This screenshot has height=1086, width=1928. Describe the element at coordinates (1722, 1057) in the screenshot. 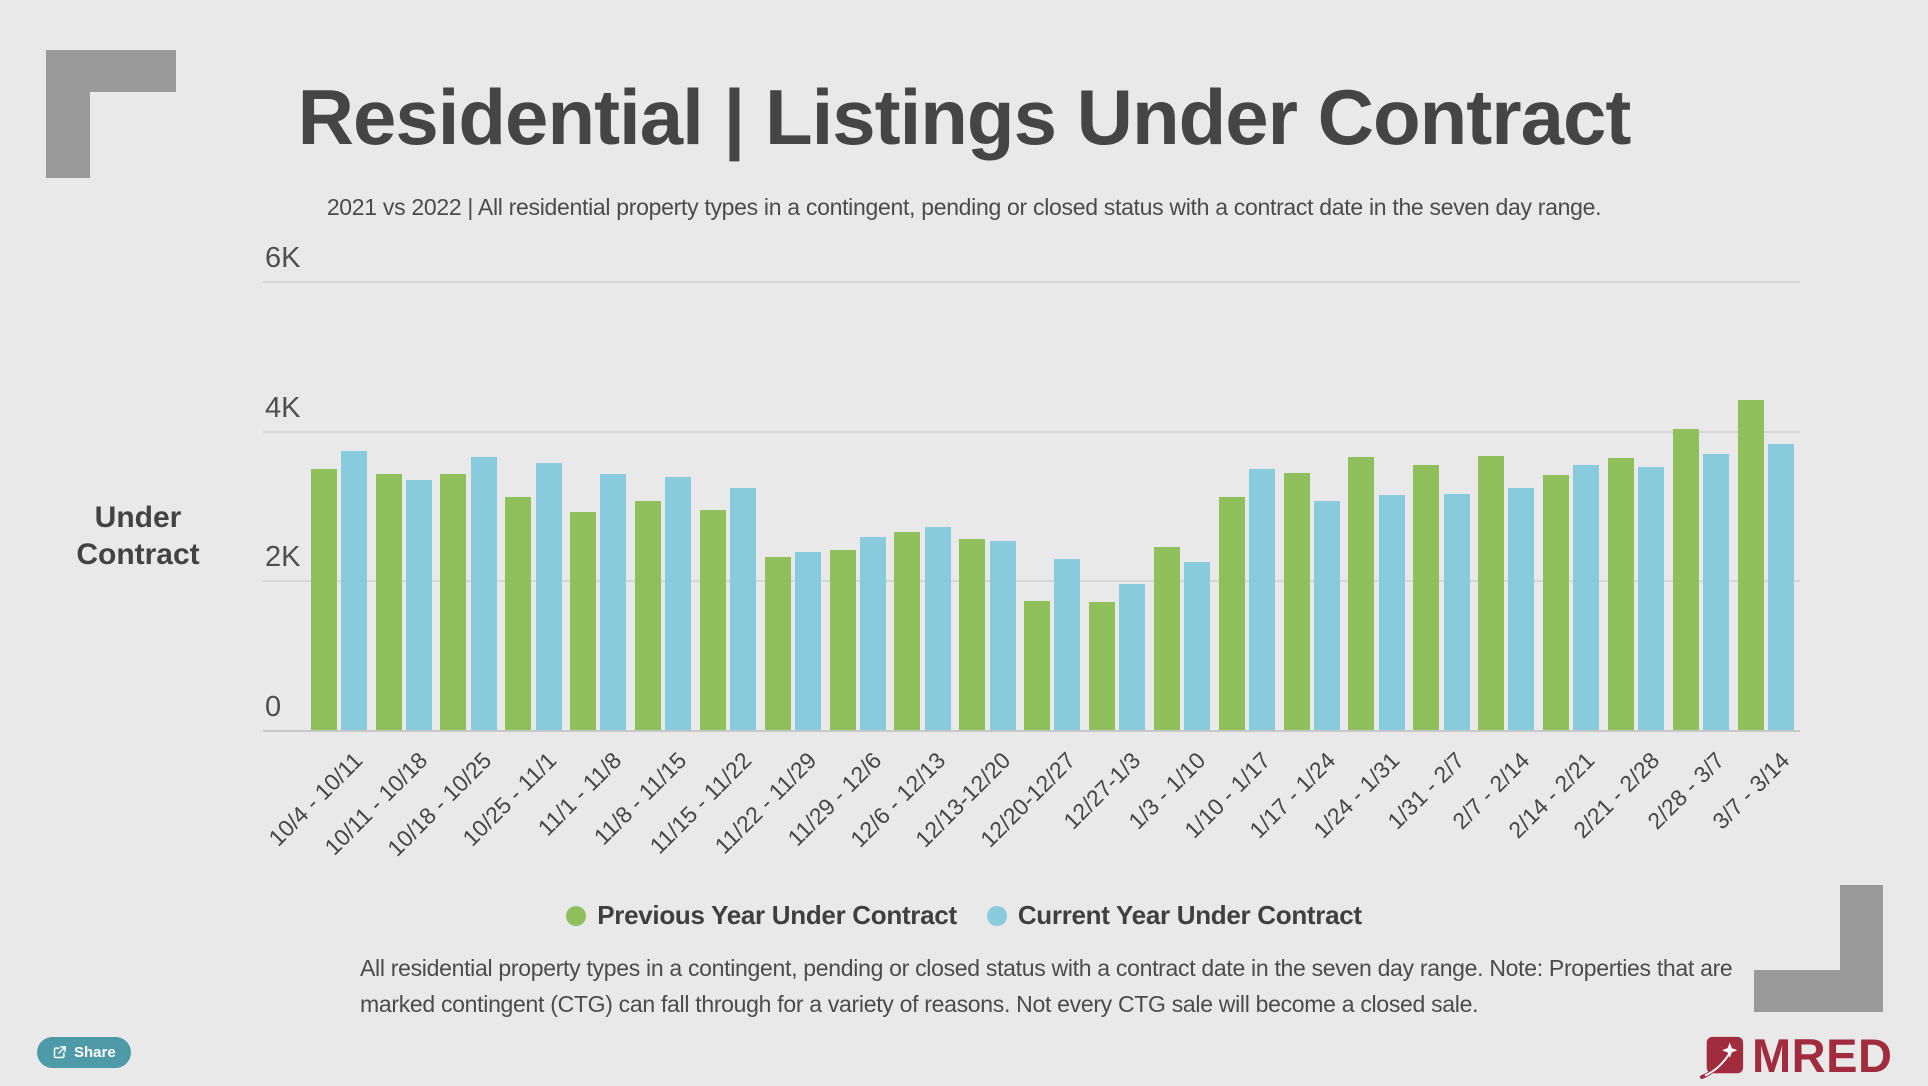

I see `mred-logo-icon` at that location.